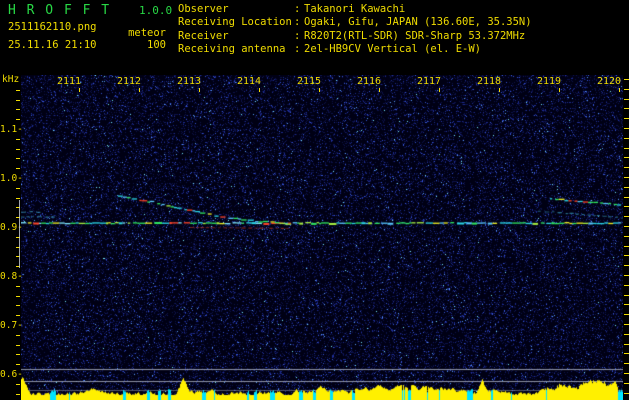  What do you see at coordinates (11, 227) in the screenshot?
I see `freq-tick-label: 0.9-` at bounding box center [11, 227].